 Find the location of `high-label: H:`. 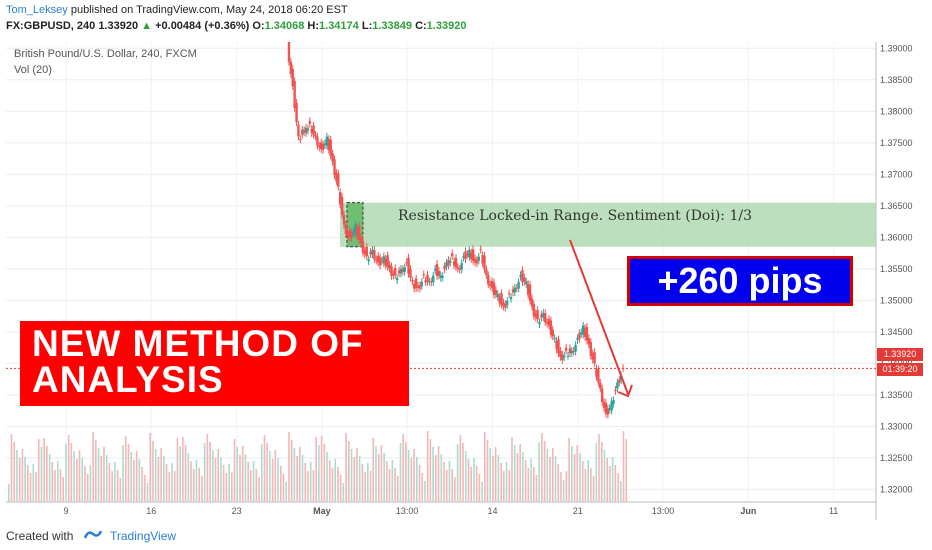

high-label: H: is located at coordinates (313, 26).